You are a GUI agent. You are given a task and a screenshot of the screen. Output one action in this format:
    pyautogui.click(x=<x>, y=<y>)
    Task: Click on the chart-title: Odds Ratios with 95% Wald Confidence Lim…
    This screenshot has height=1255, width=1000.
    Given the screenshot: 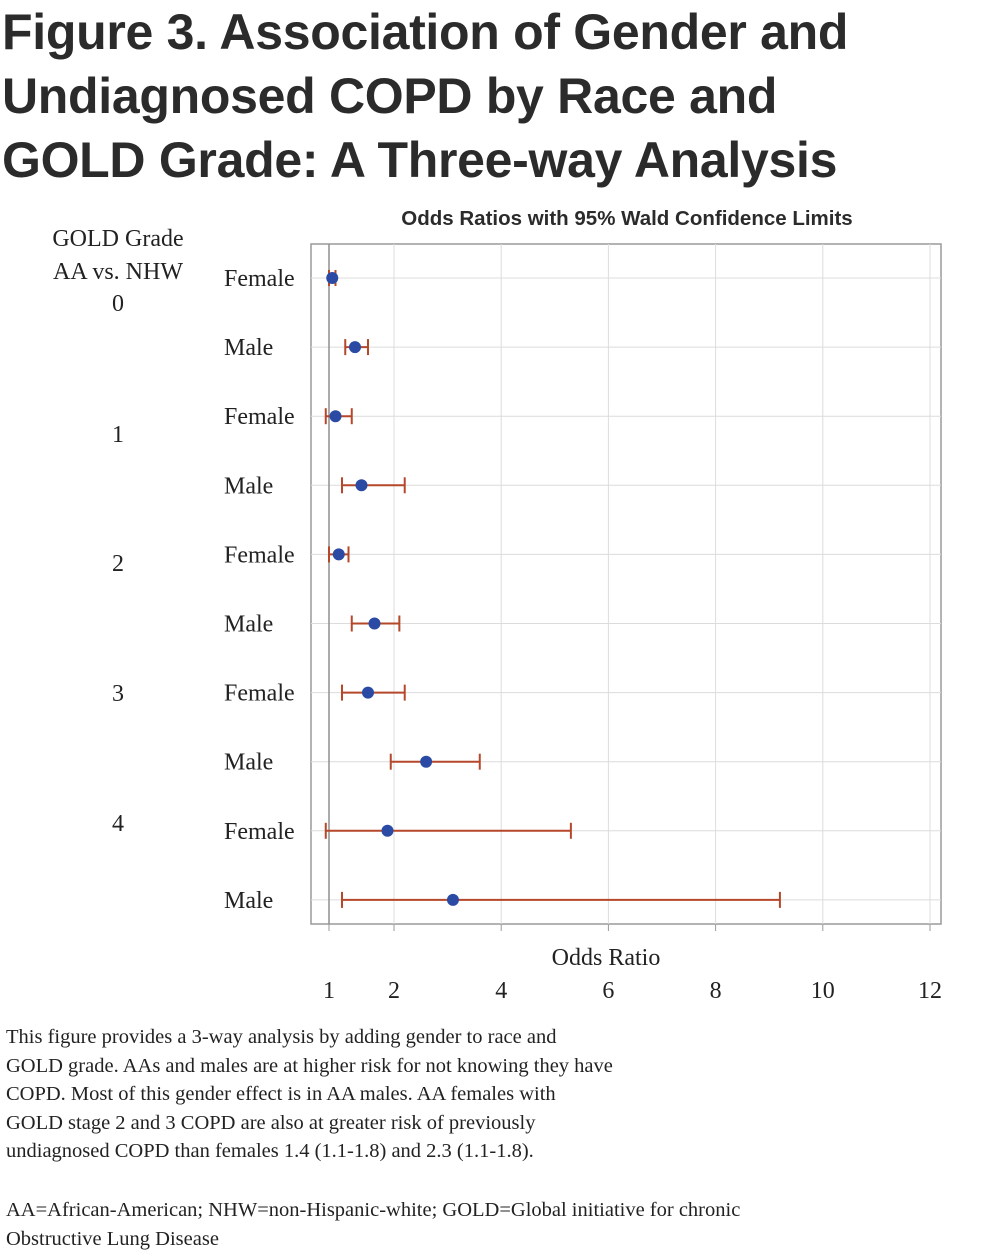 What is the action you would take?
    pyautogui.click(x=626, y=218)
    